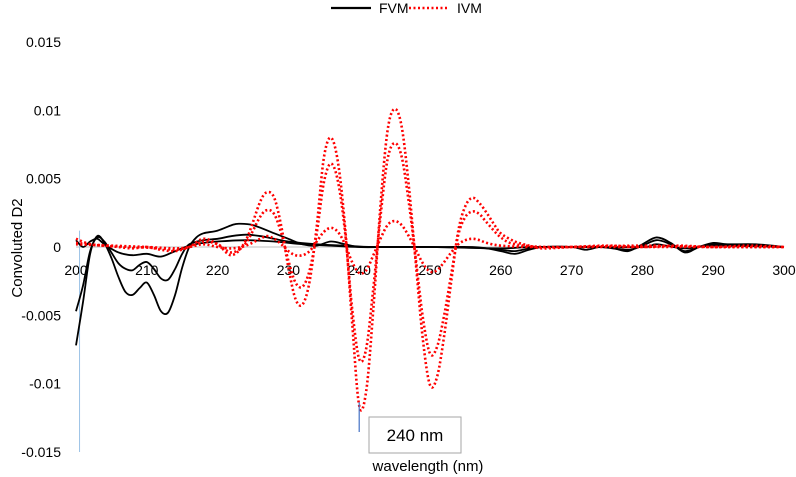 Image resolution: width=796 pixels, height=477 pixels. I want to click on x-tick-label: 250, so click(430, 270).